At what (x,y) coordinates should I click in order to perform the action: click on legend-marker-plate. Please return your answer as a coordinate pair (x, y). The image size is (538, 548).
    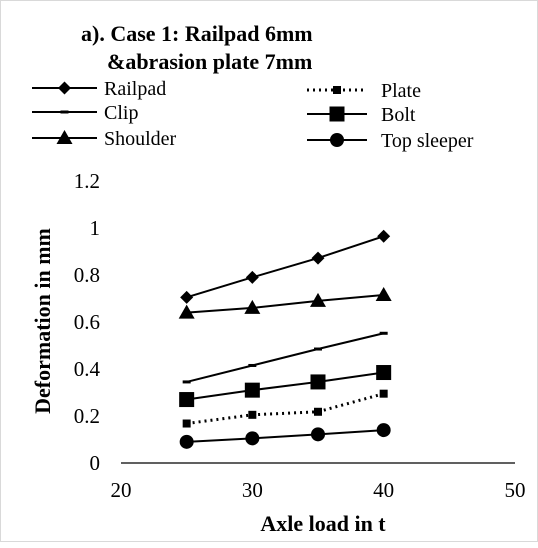
    Looking at the image, I should click on (337, 90).